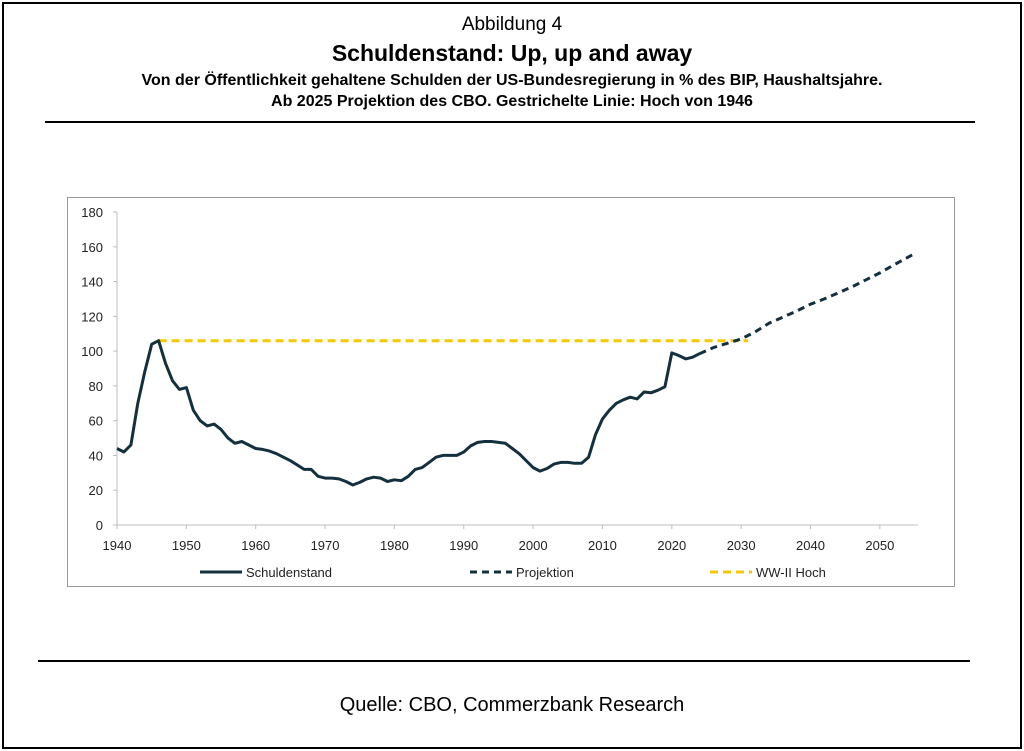 The width and height of the screenshot is (1024, 751). I want to click on x-tick-label: 2010, so click(602, 545).